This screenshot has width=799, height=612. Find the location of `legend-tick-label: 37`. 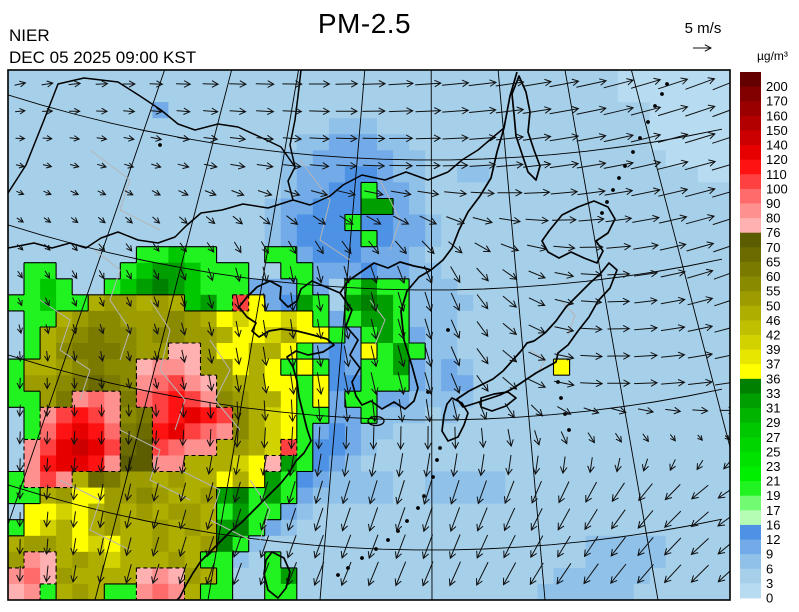

legend-tick-label: 37 is located at coordinates (773, 364).